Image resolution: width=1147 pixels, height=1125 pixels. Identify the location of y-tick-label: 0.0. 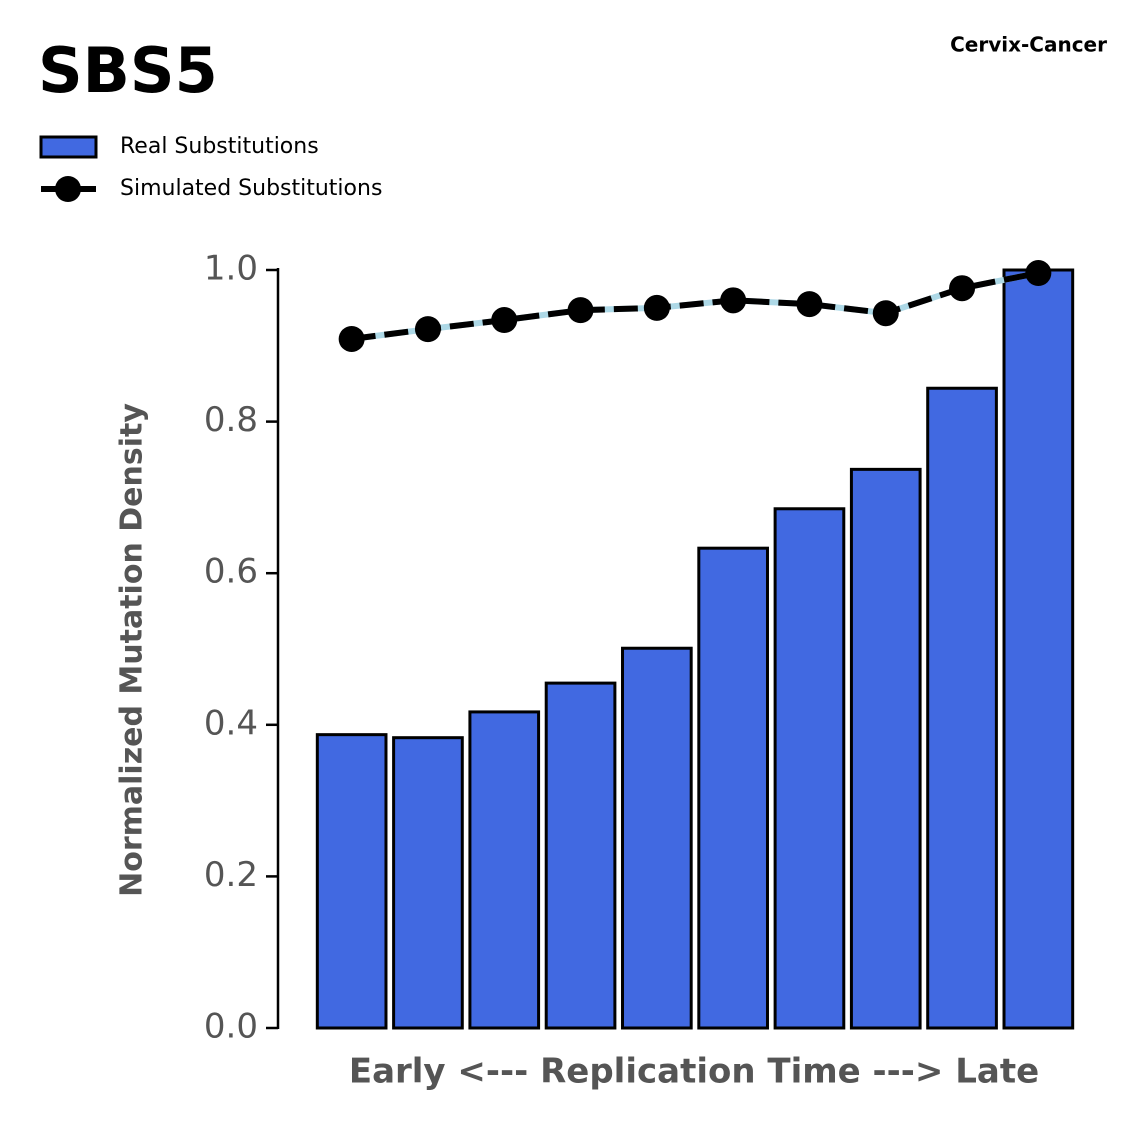
(231, 1027).